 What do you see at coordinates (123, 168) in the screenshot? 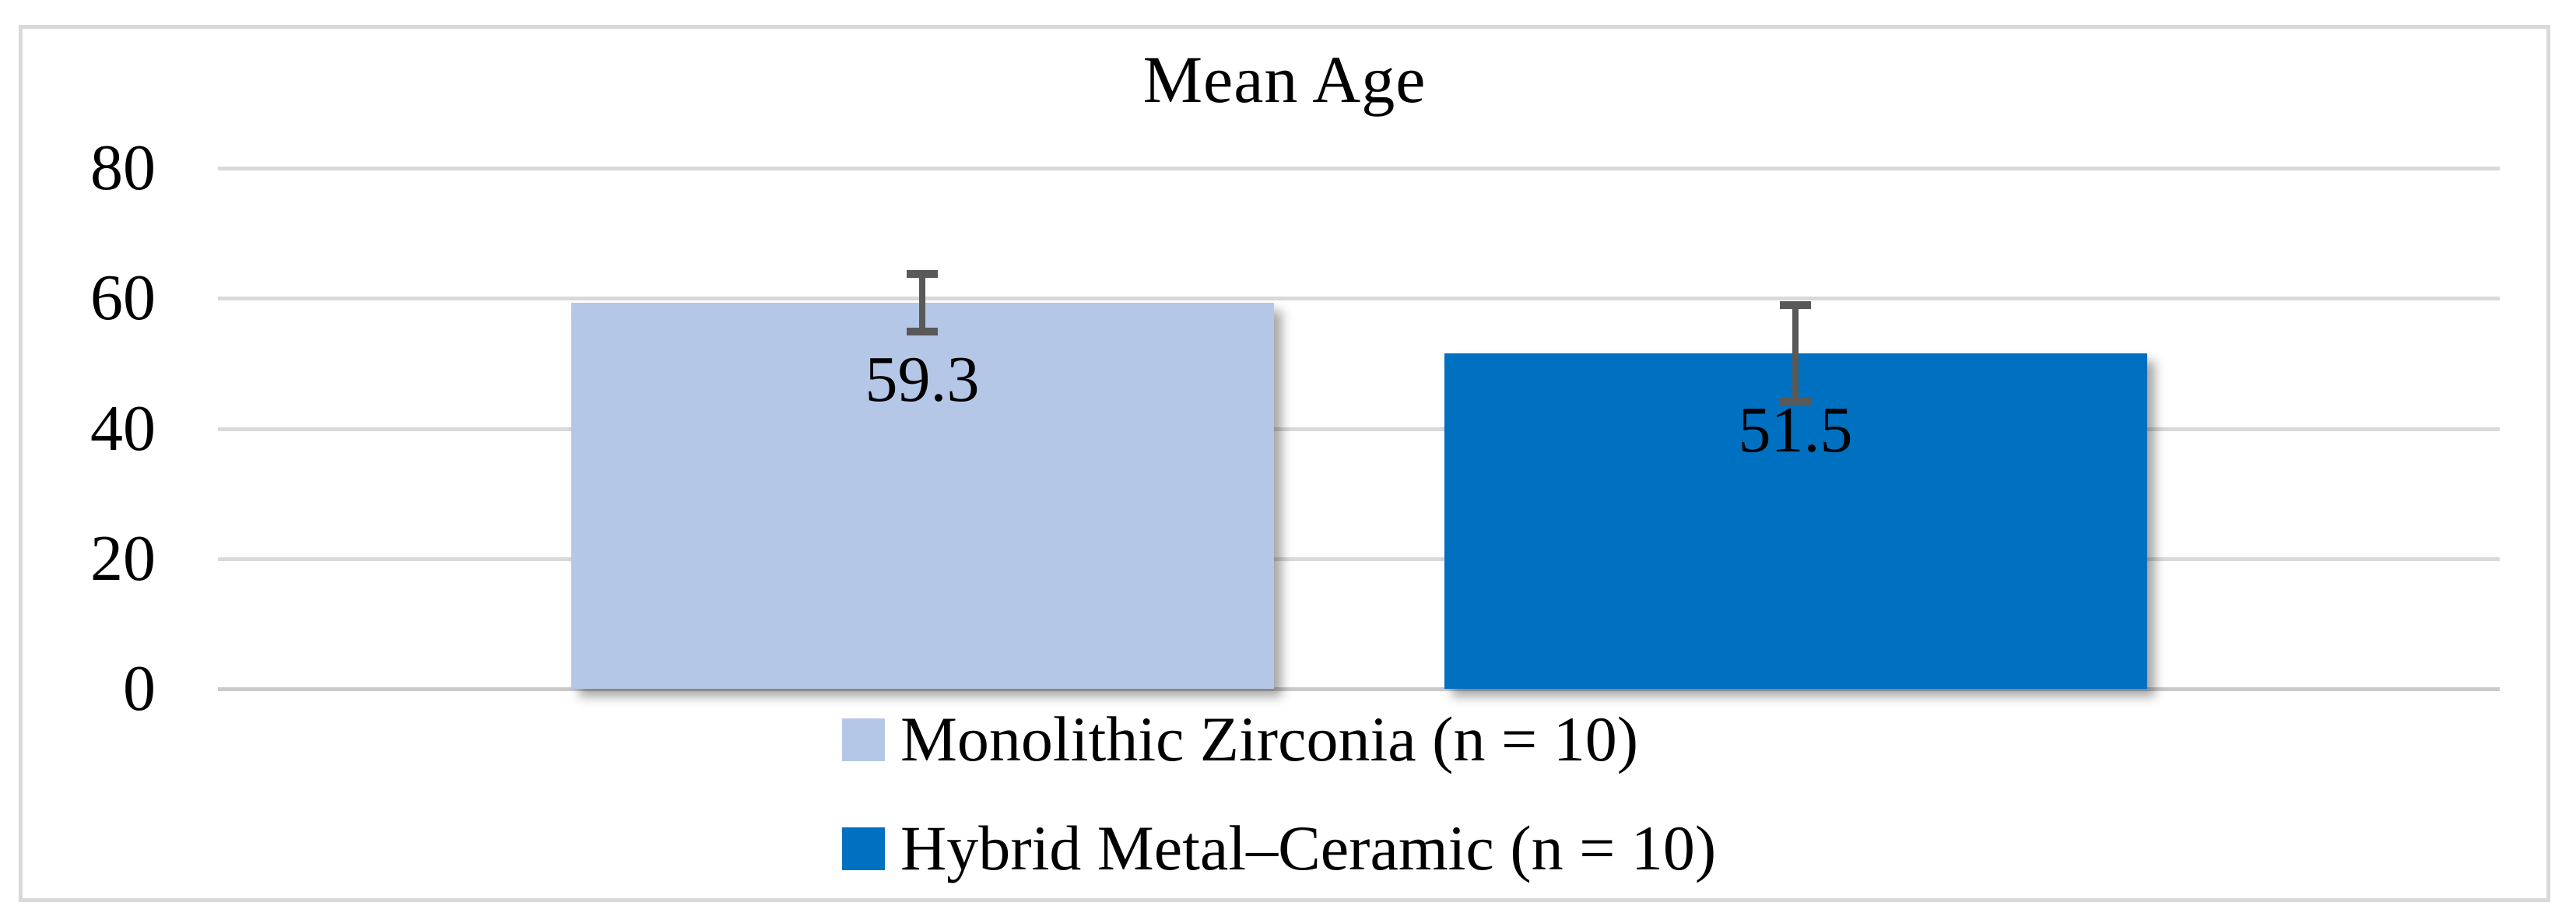
I see `y-axis-tick-label: 80` at bounding box center [123, 168].